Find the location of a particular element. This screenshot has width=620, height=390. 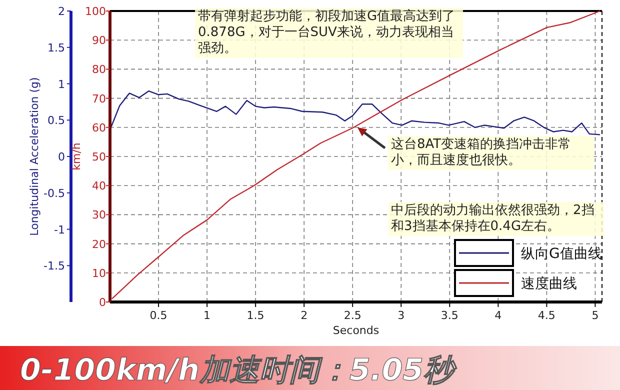

y2-tick-label: 0 is located at coordinates (61, 157).